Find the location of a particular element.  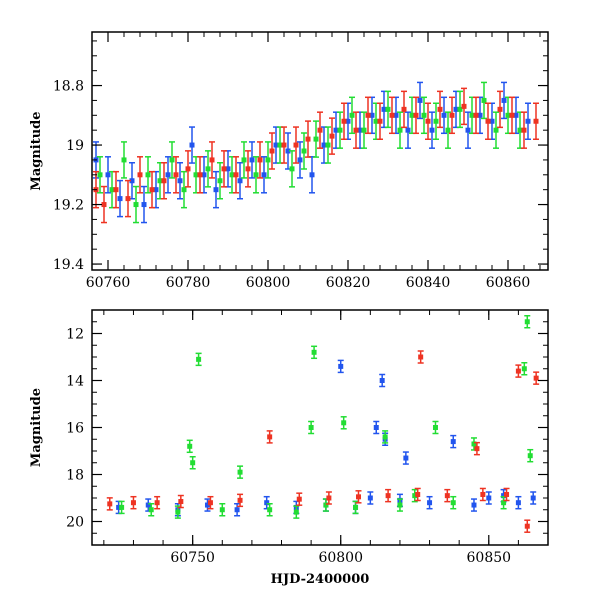

y-tick-label: 19.4 is located at coordinates (68, 265).